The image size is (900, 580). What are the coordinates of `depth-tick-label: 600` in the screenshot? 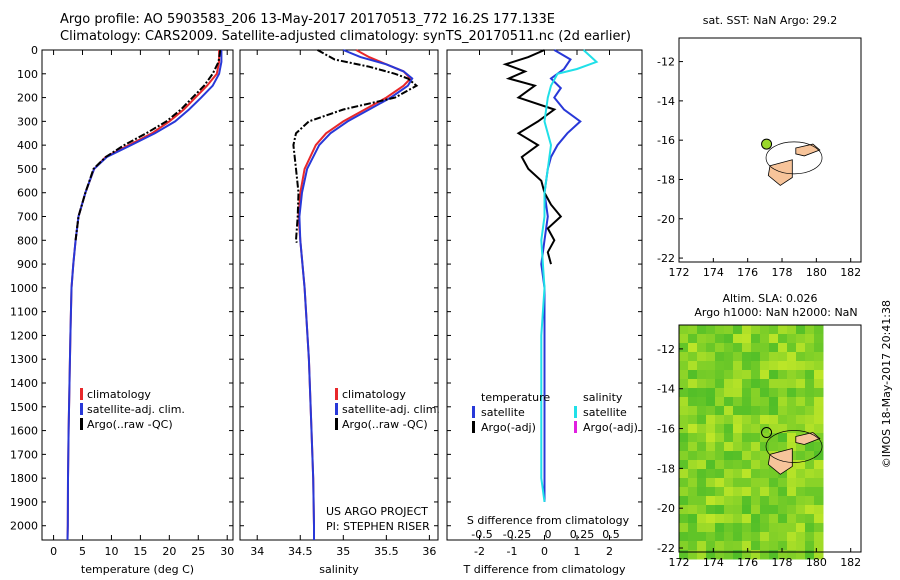 It's located at (27, 193).